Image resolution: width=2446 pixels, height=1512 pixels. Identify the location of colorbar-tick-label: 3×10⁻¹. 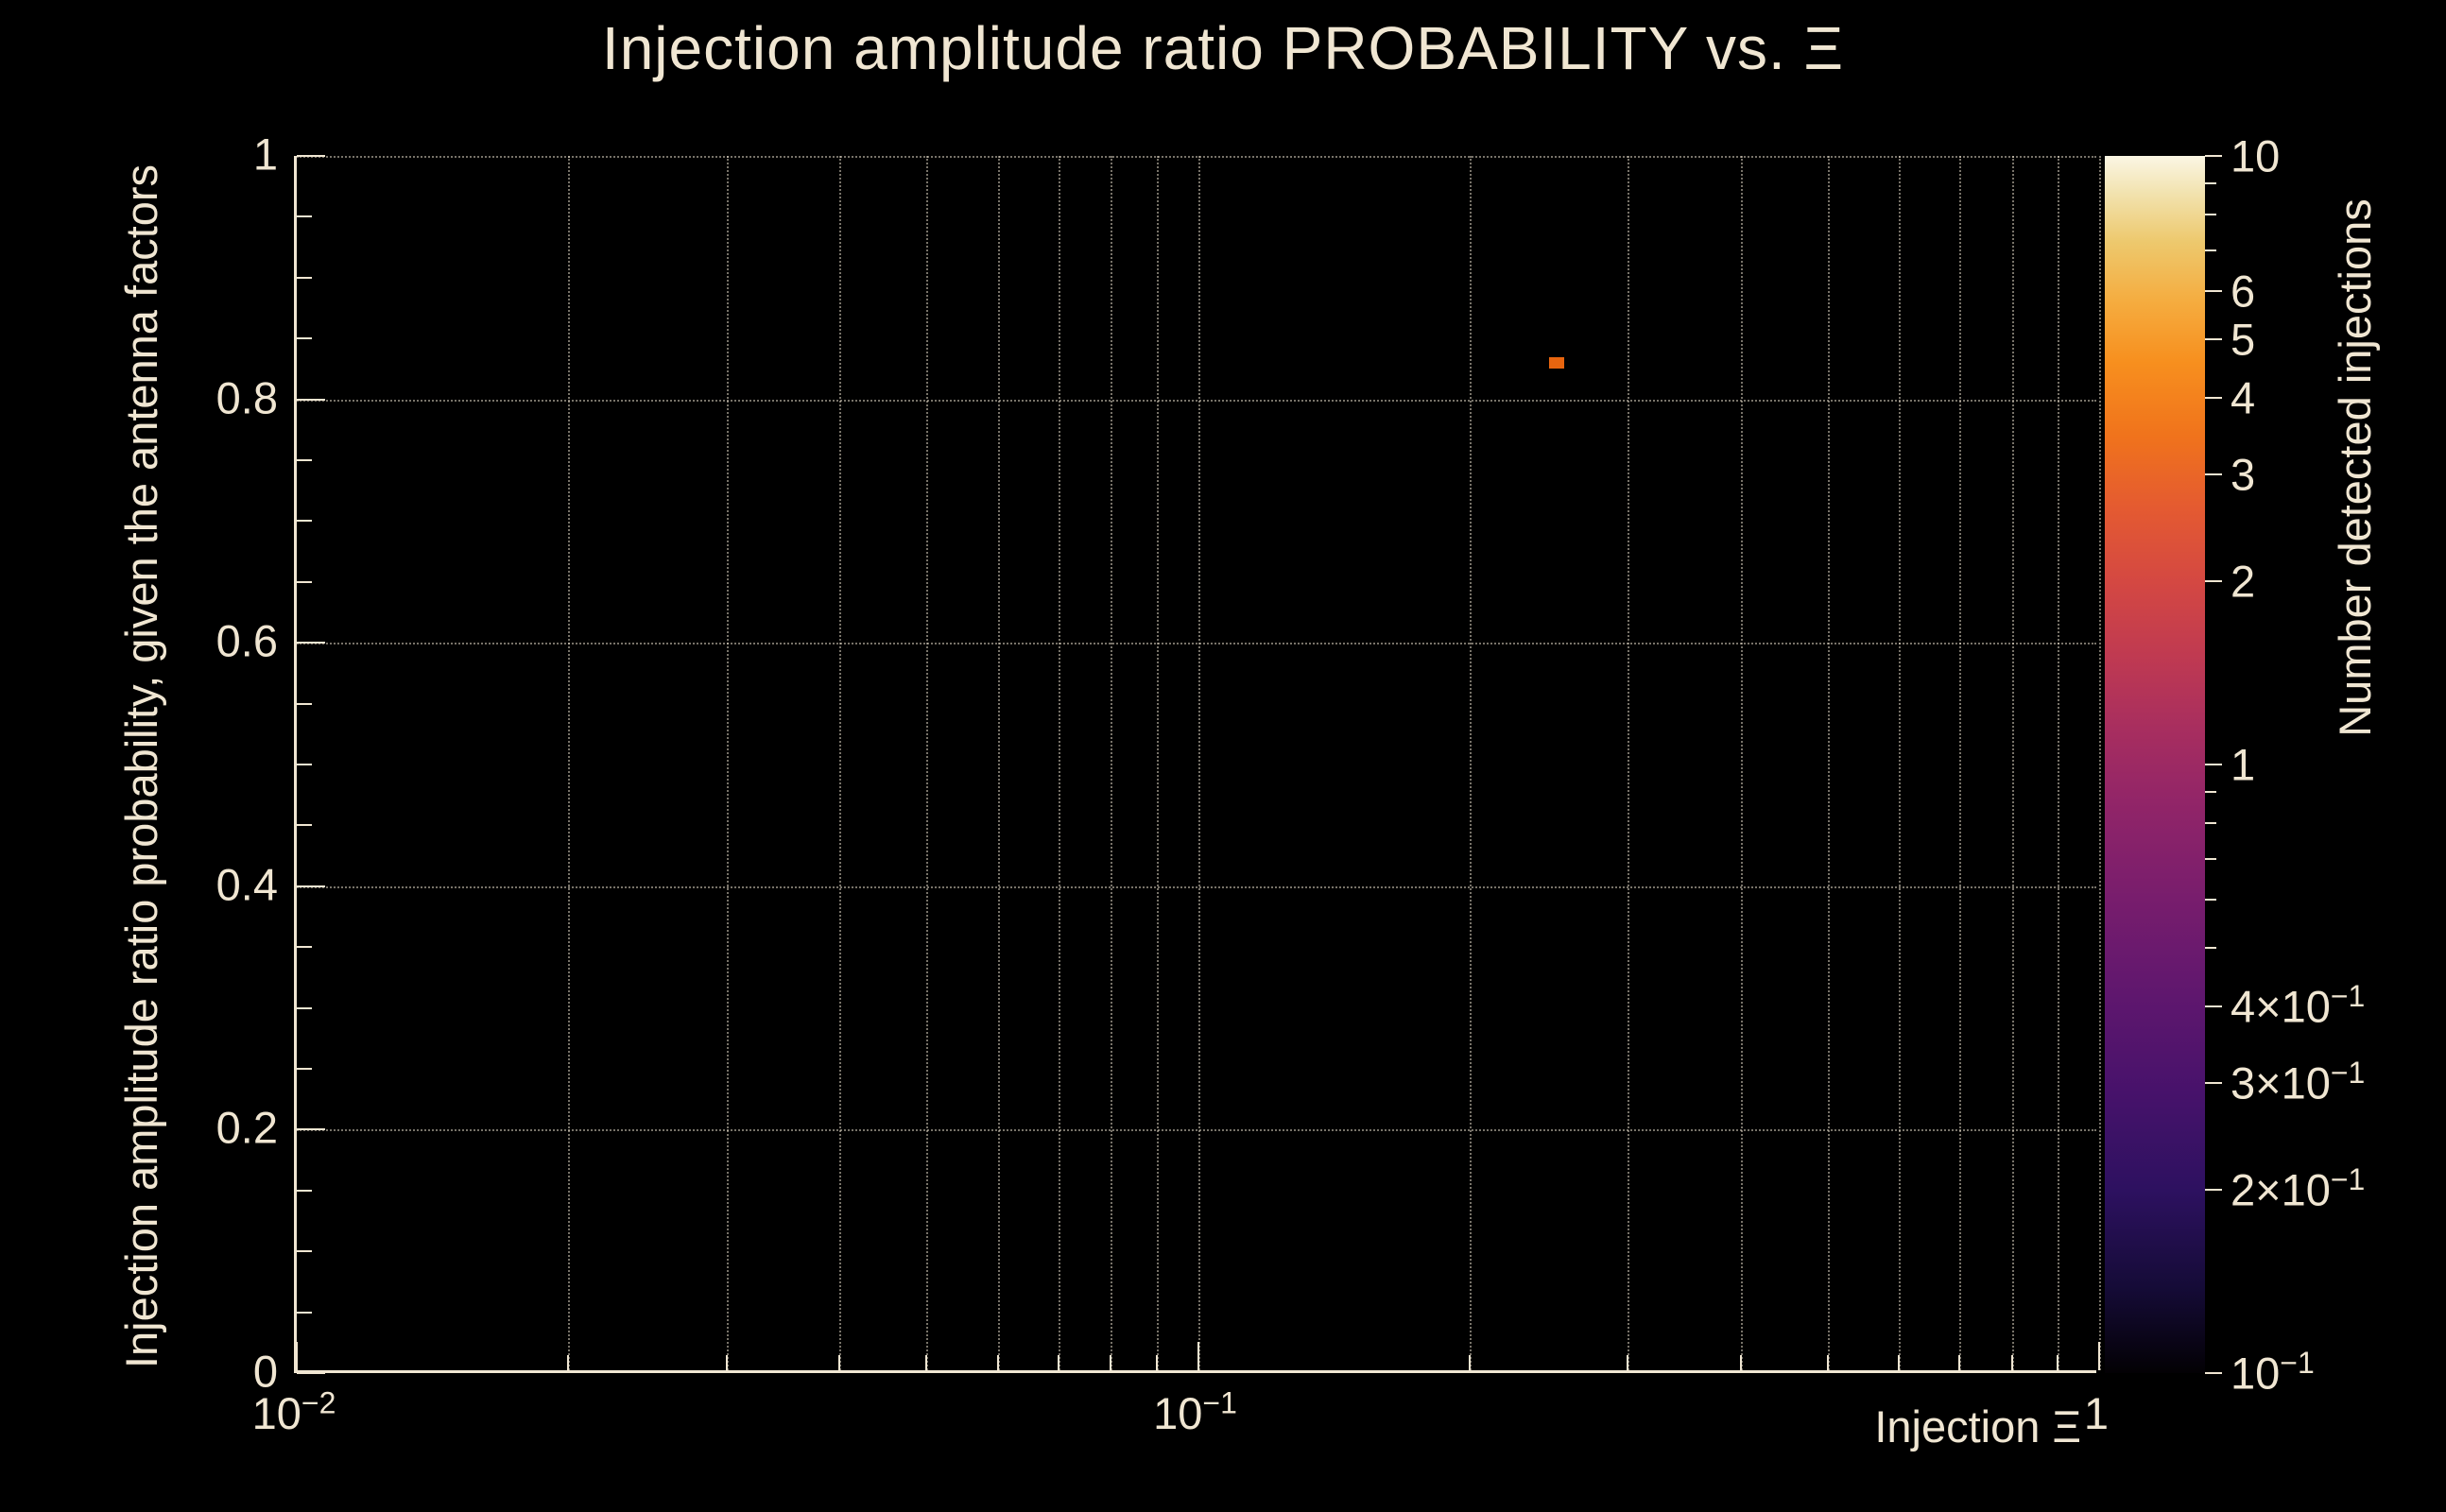
(2298, 1081).